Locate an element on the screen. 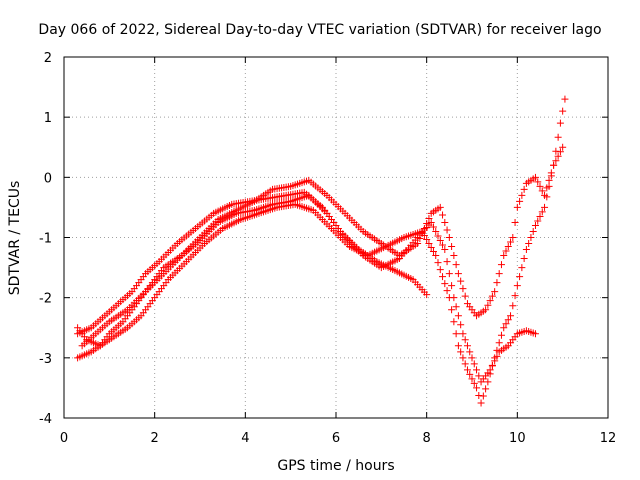 This screenshot has height=480, width=640. y-tick-label: -3 is located at coordinates (45, 359).